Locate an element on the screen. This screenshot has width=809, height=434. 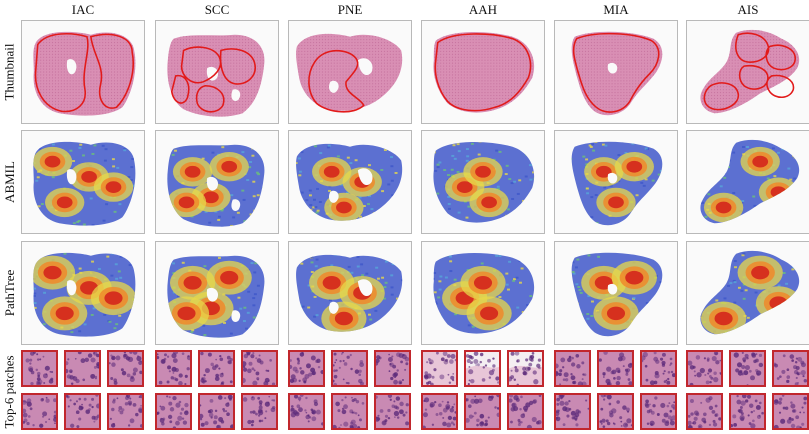
pathtree-image-aah is located at coordinates (483, 293).